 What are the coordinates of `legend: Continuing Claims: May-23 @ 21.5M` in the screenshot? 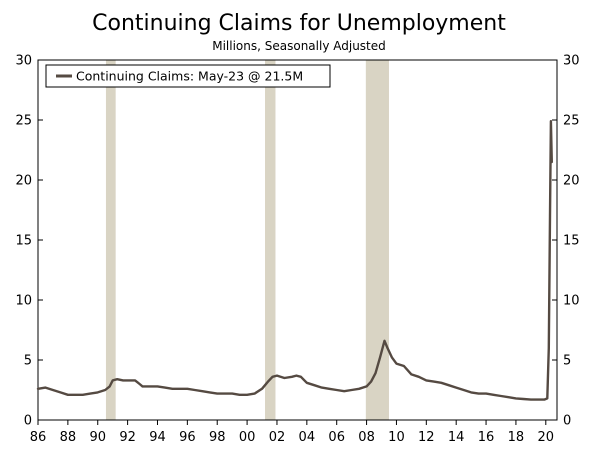 It's located at (188, 76).